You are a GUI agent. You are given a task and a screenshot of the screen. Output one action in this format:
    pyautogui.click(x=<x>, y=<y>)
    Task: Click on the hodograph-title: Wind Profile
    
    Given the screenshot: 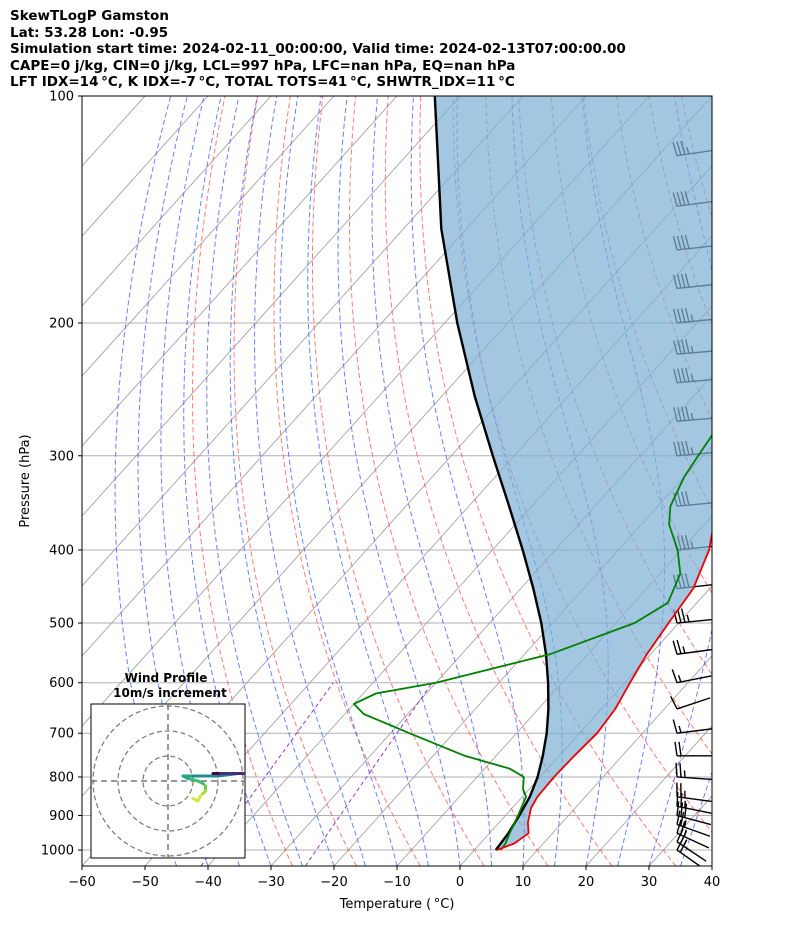 What is the action you would take?
    pyautogui.click(x=166, y=678)
    